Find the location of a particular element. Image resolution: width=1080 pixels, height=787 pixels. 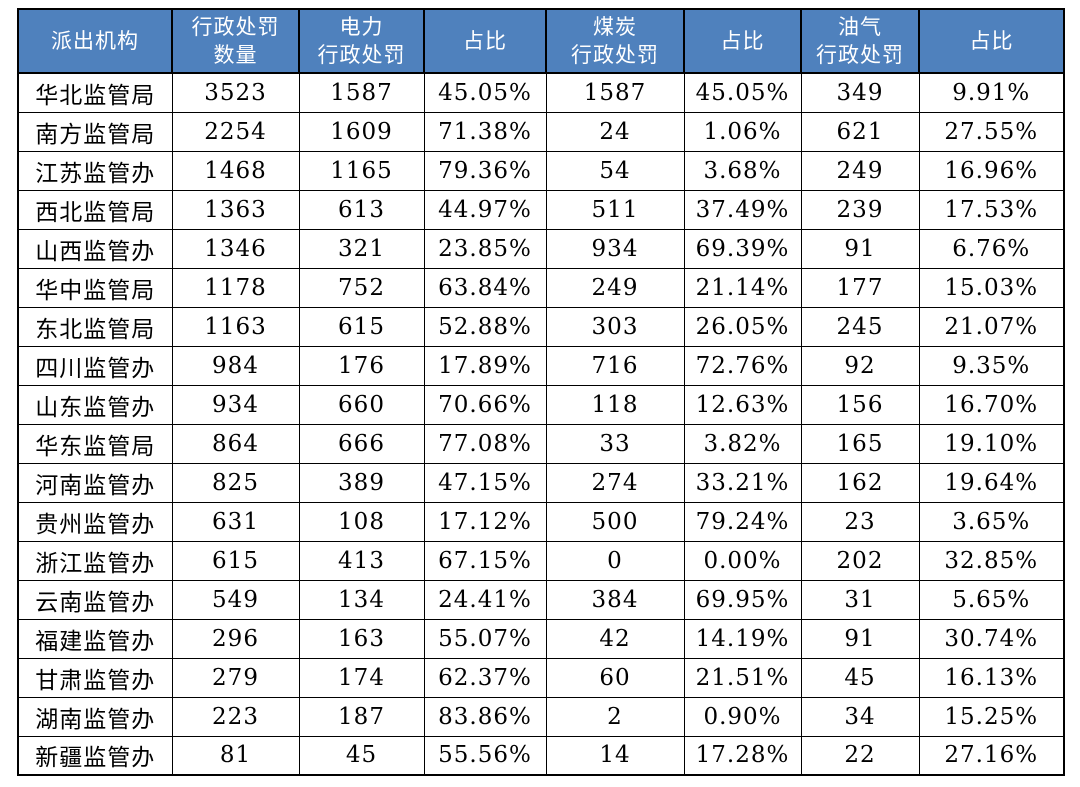

value-cell: 613 is located at coordinates (361, 209).